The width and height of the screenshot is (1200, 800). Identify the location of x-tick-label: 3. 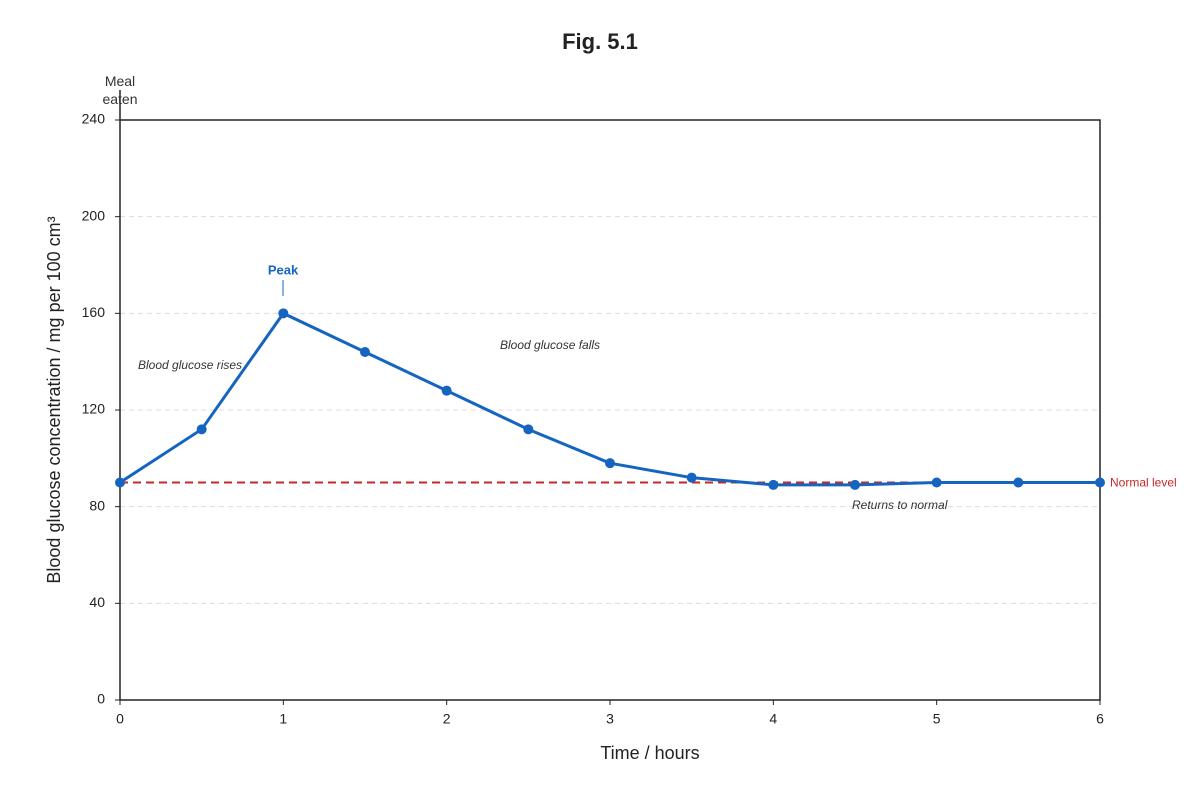
(610, 719).